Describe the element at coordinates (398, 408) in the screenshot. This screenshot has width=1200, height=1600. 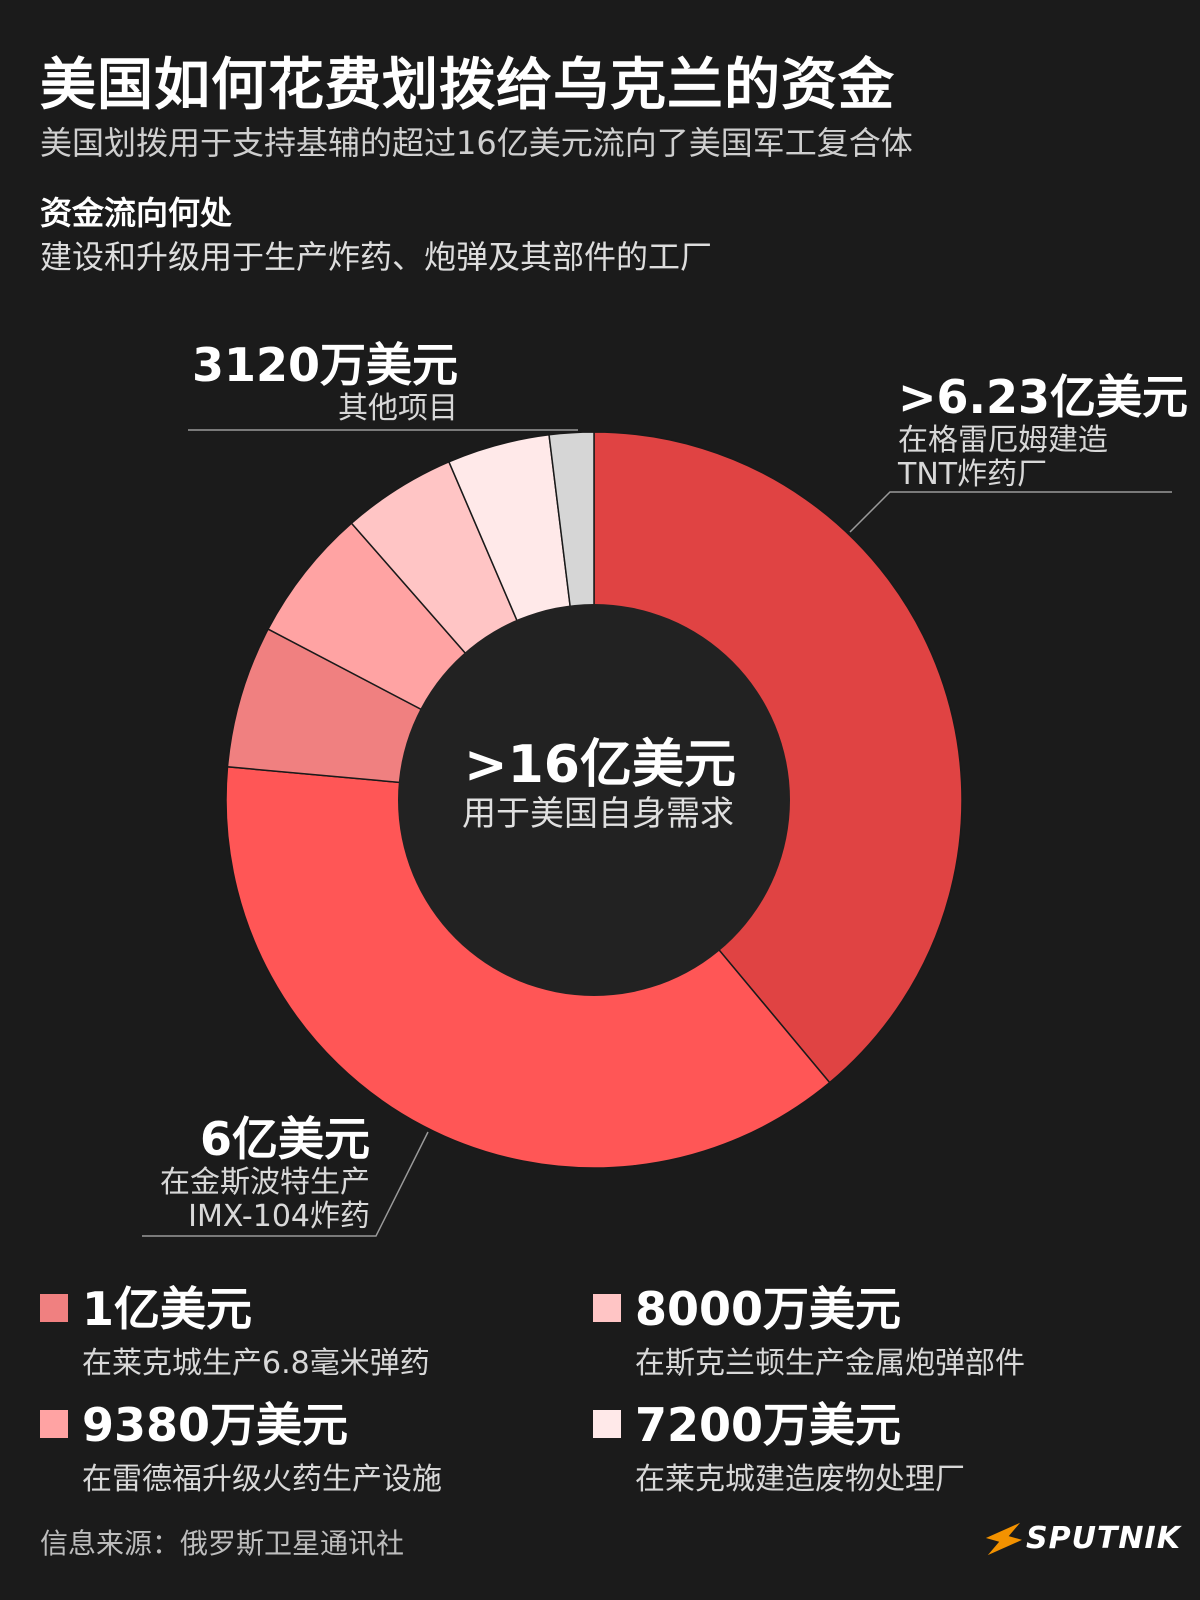
I see `callout-other-line1: 其他项目` at that location.